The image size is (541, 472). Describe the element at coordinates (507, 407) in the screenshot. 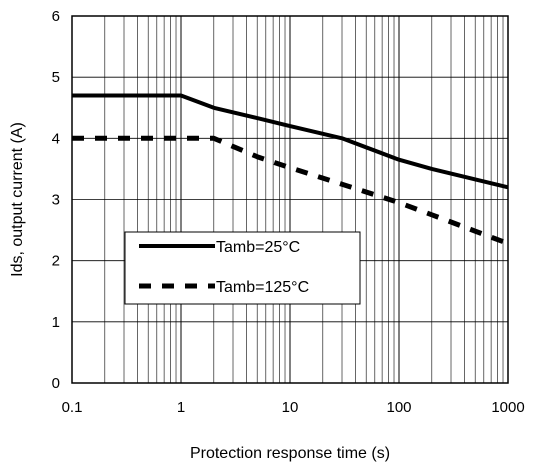

I see `x-tick-label: 1000` at that location.